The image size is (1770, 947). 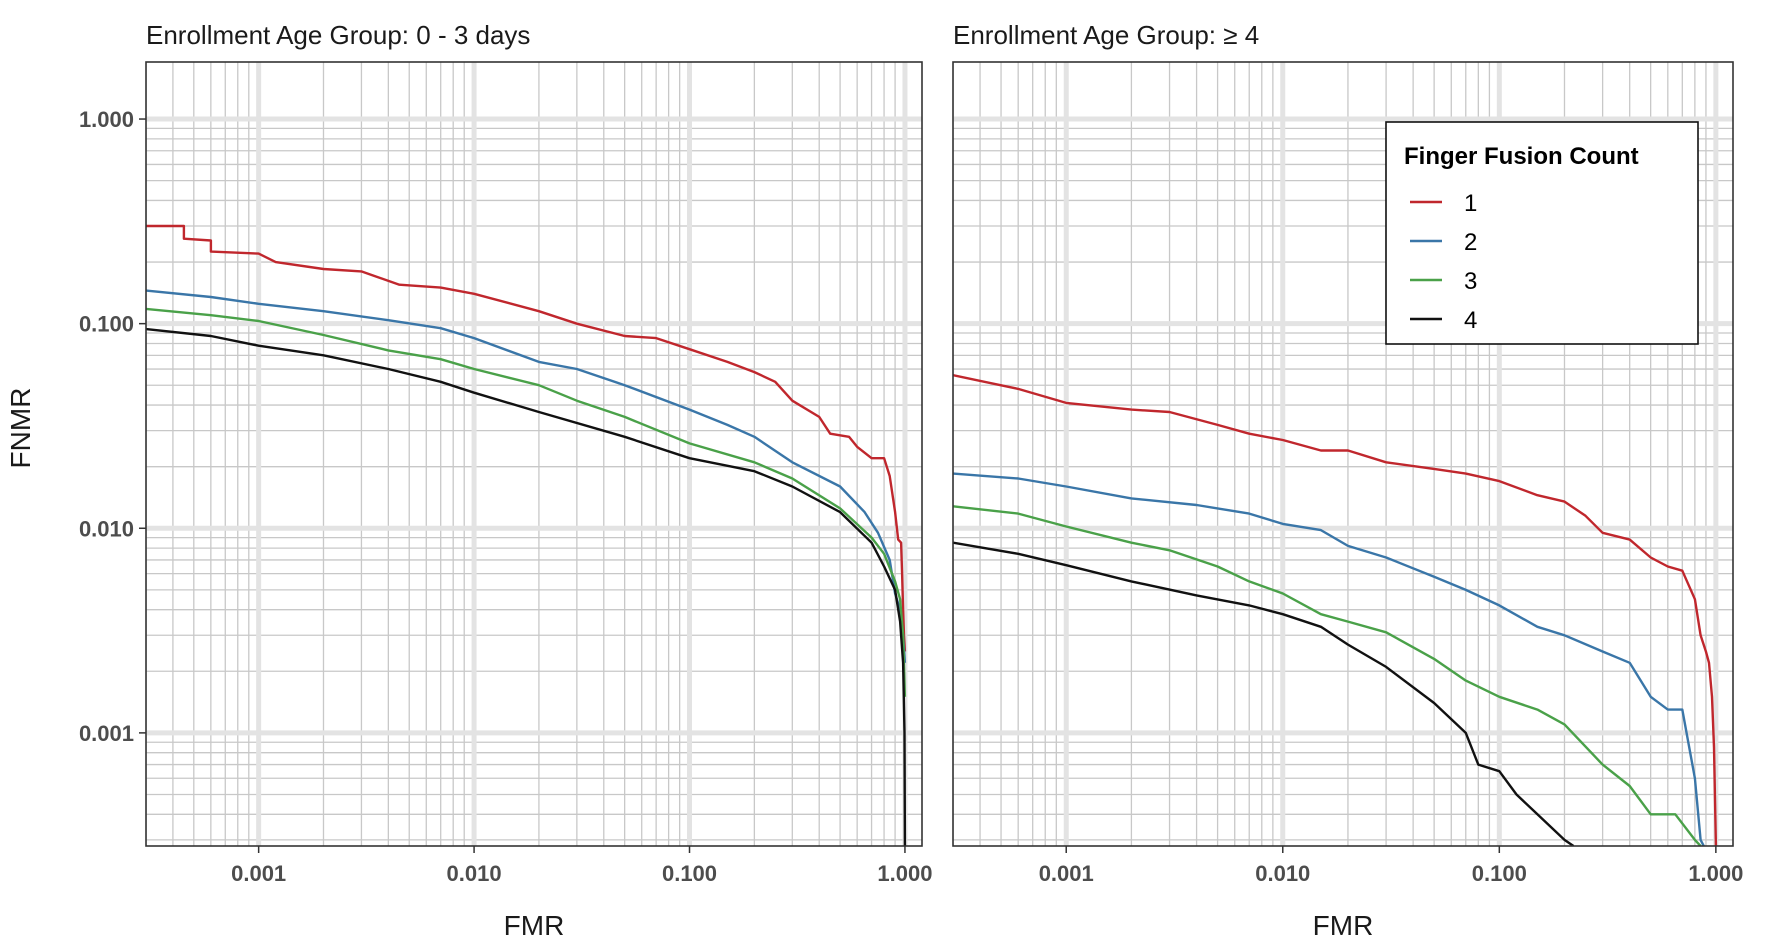 I want to click on legend-label-3: 3, so click(x=1470, y=281).